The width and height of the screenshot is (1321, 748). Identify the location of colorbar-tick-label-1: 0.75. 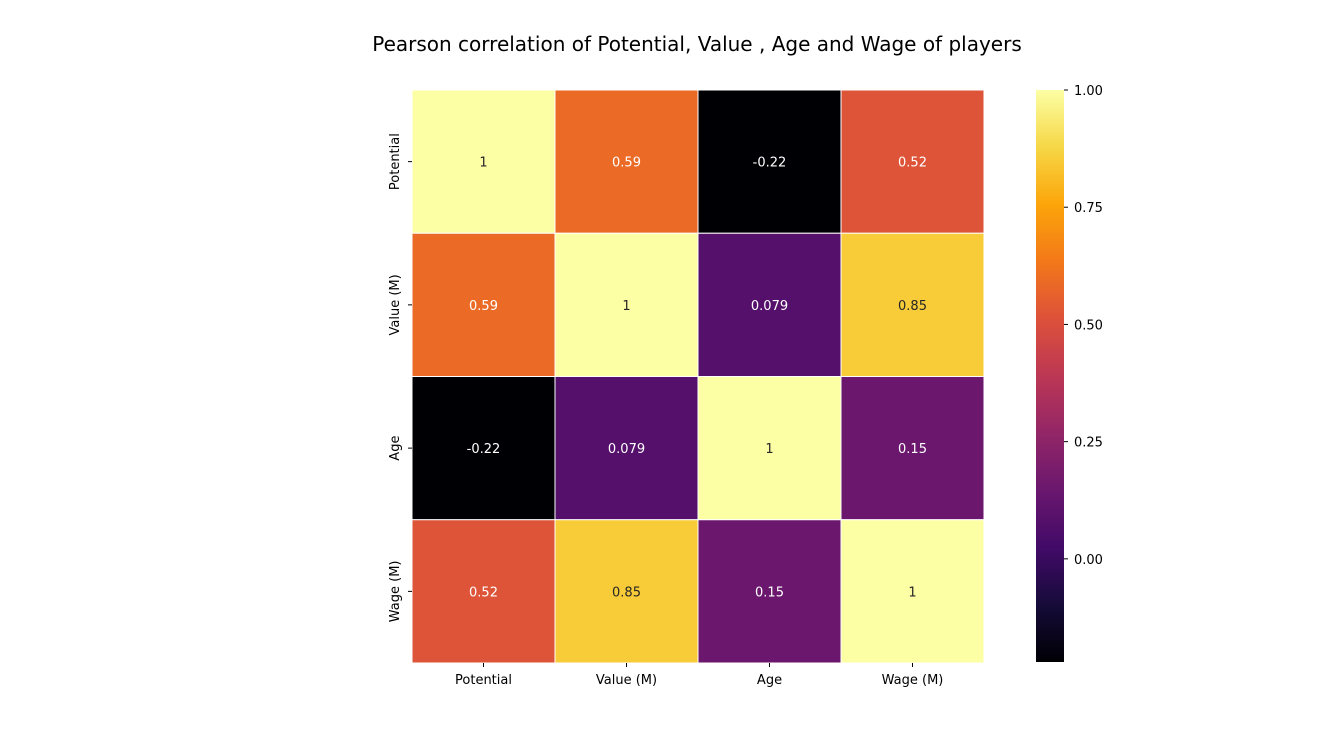
(1088, 208).